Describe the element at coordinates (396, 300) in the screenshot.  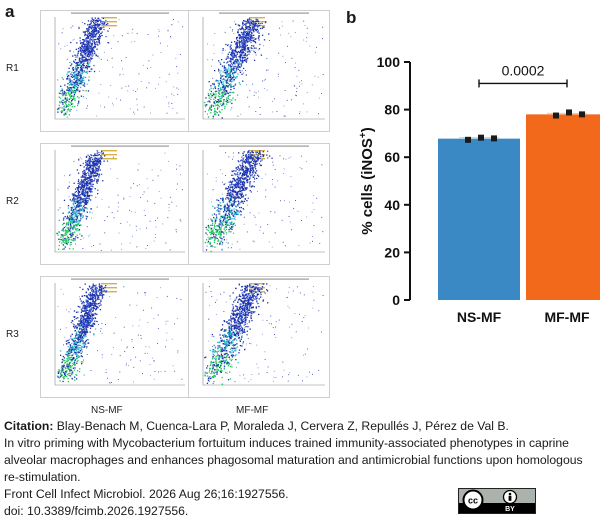
I see `y-tick-label: 0` at that location.